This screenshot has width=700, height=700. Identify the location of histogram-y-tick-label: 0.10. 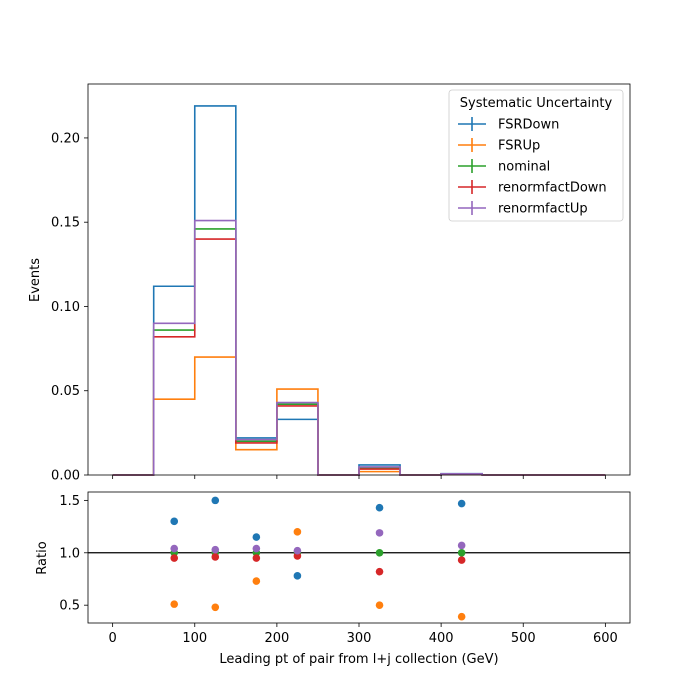
(65, 307).